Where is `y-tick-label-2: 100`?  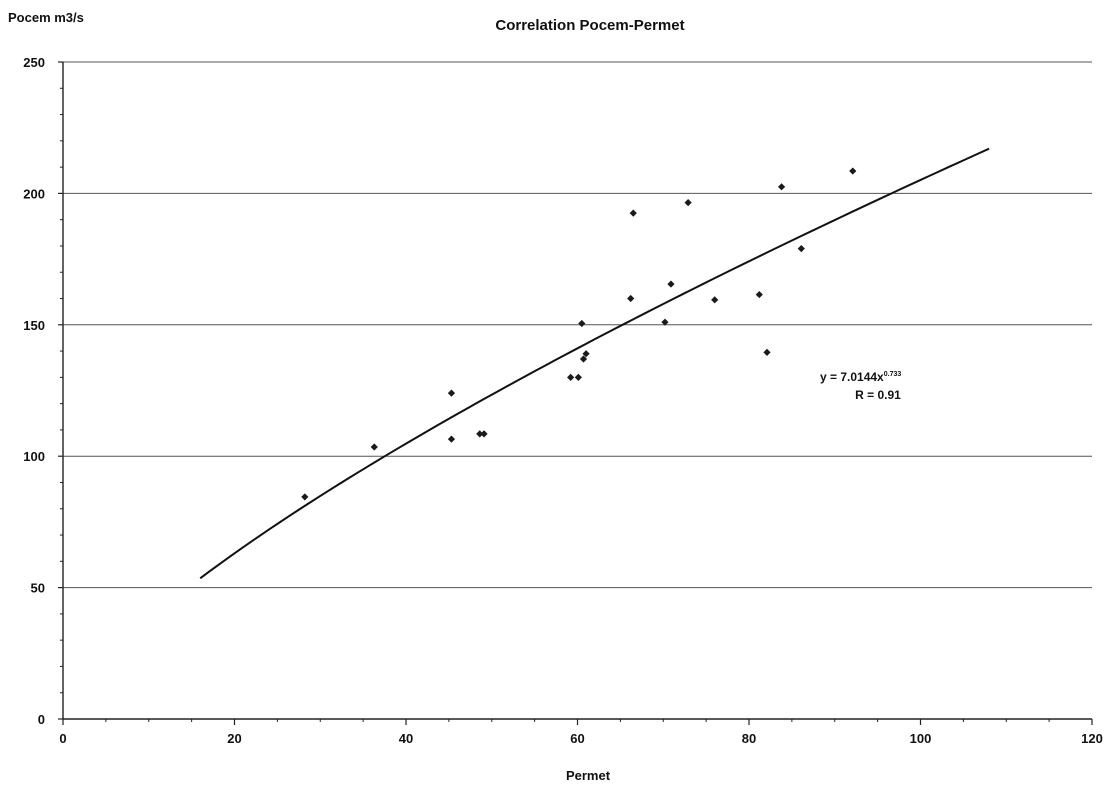
y-tick-label-2: 100 is located at coordinates (34, 456).